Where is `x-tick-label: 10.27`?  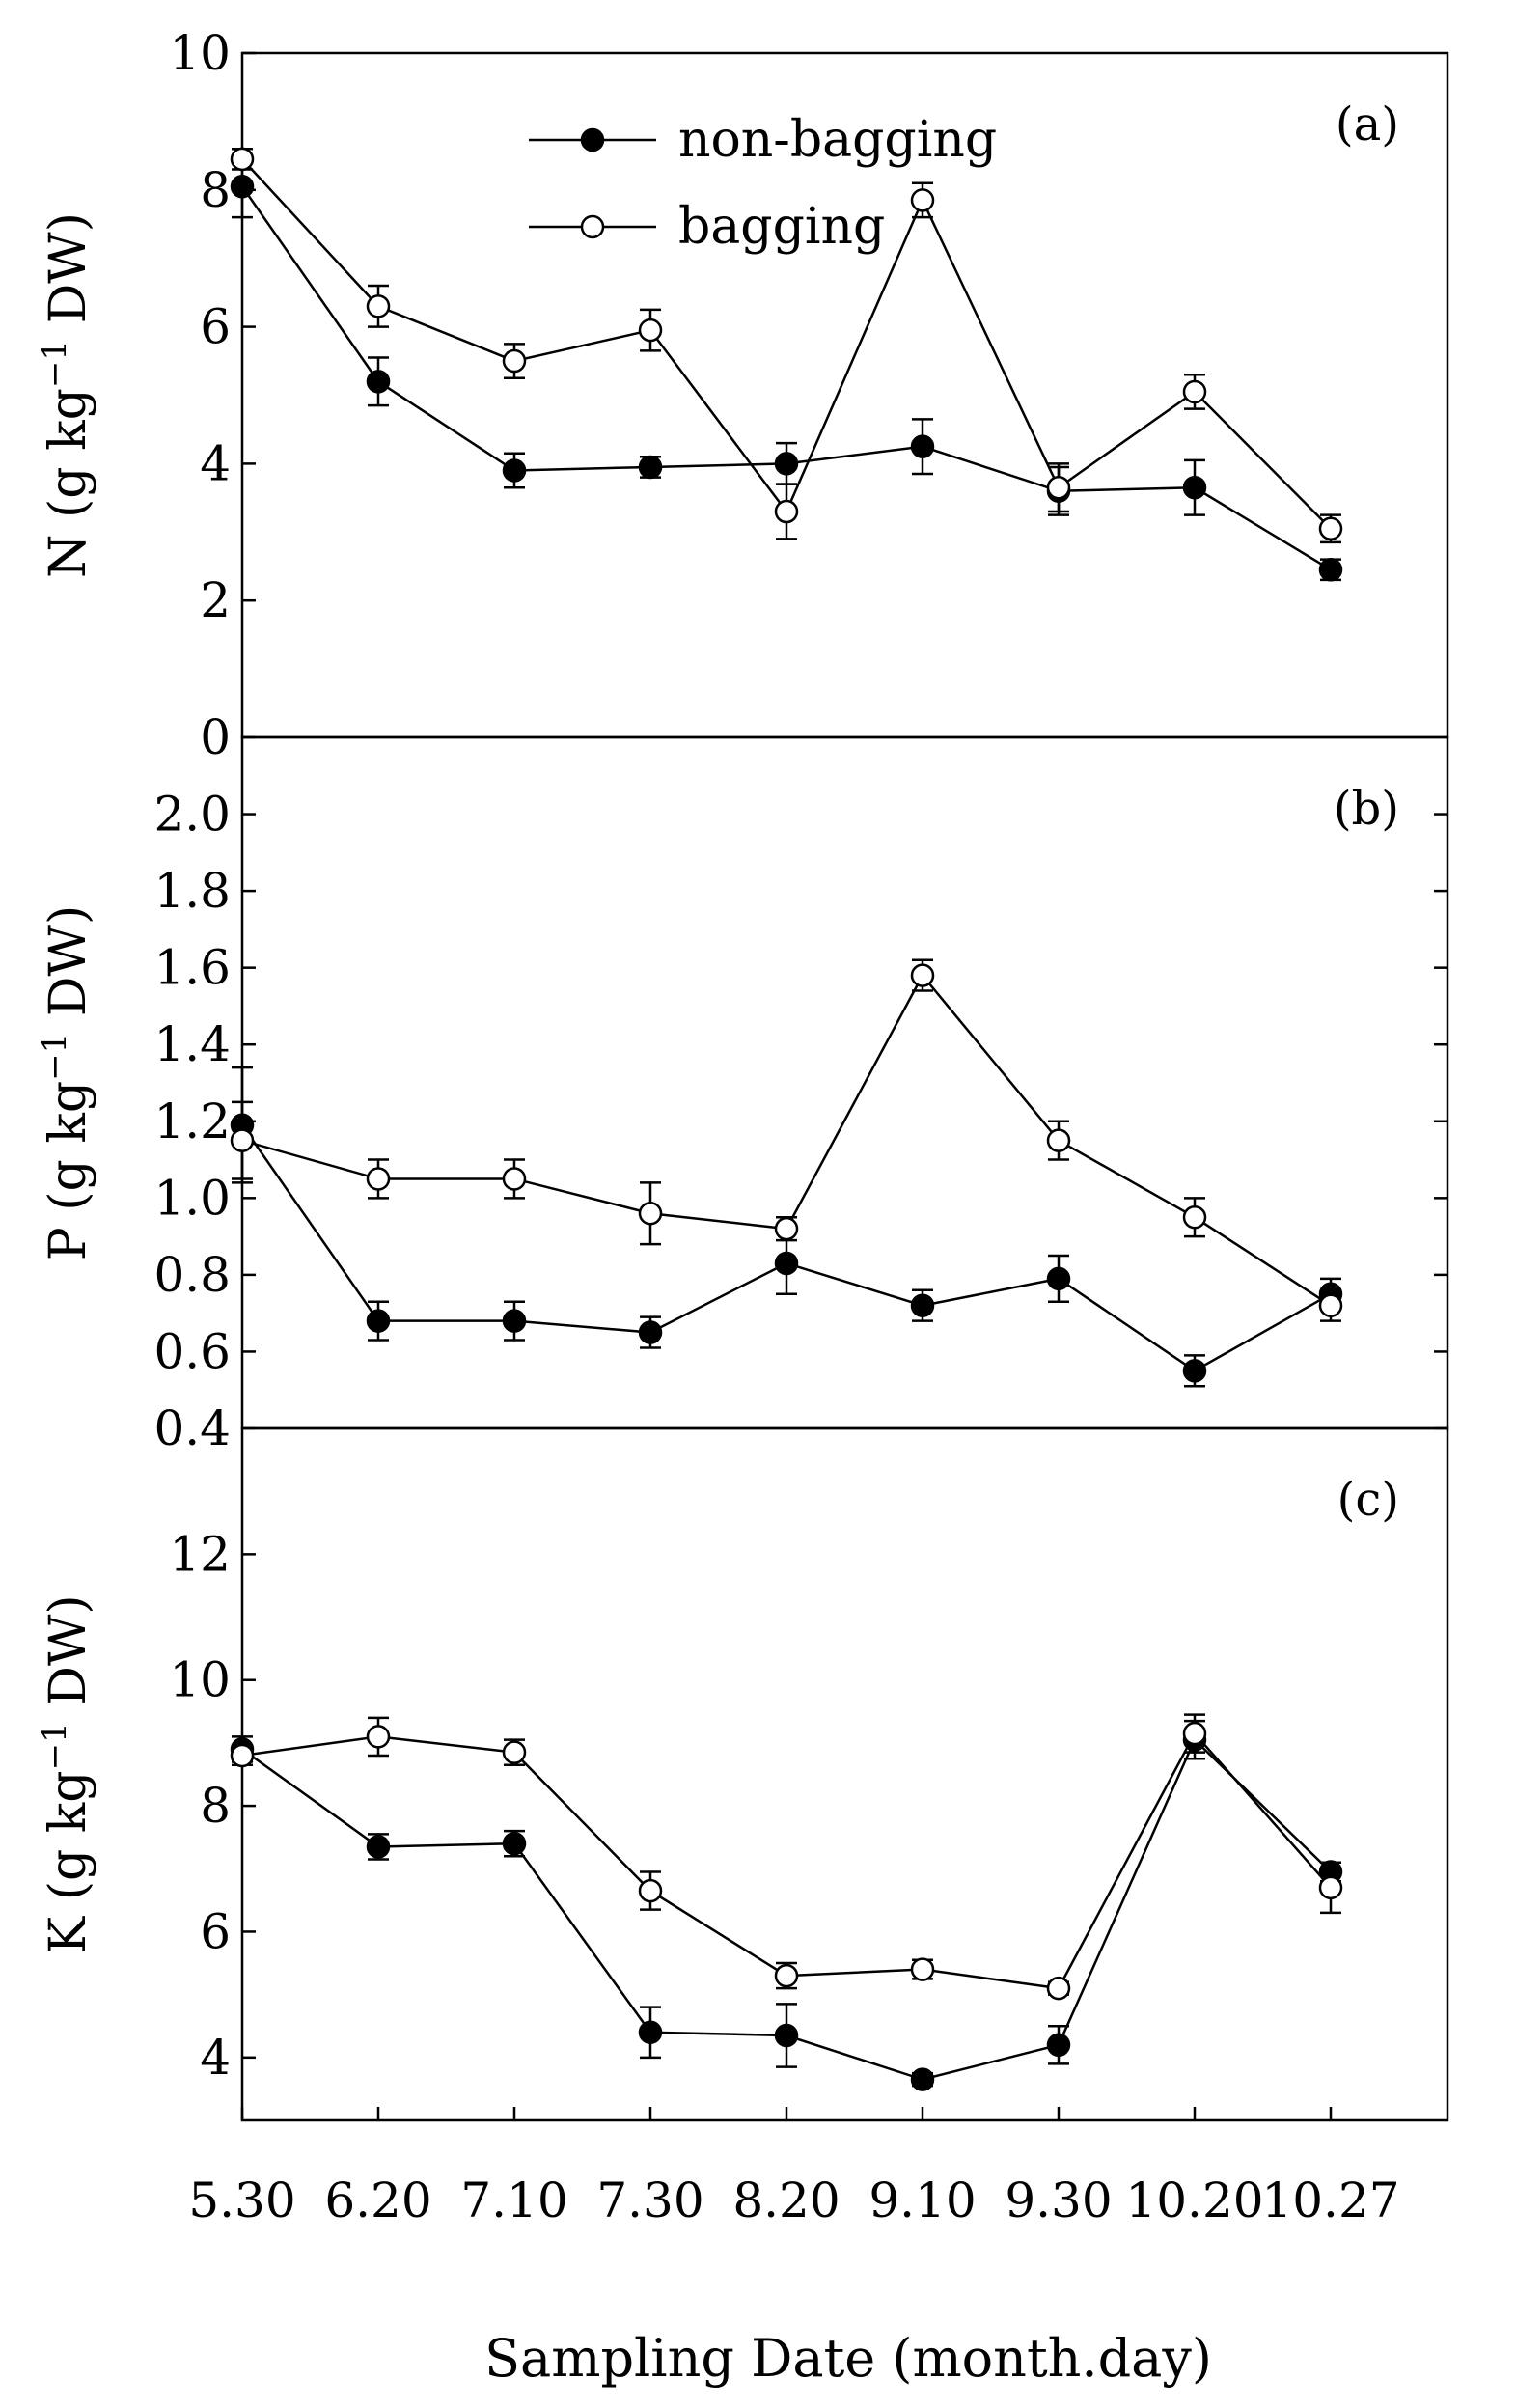 x-tick-label: 10.27 is located at coordinates (1330, 2200).